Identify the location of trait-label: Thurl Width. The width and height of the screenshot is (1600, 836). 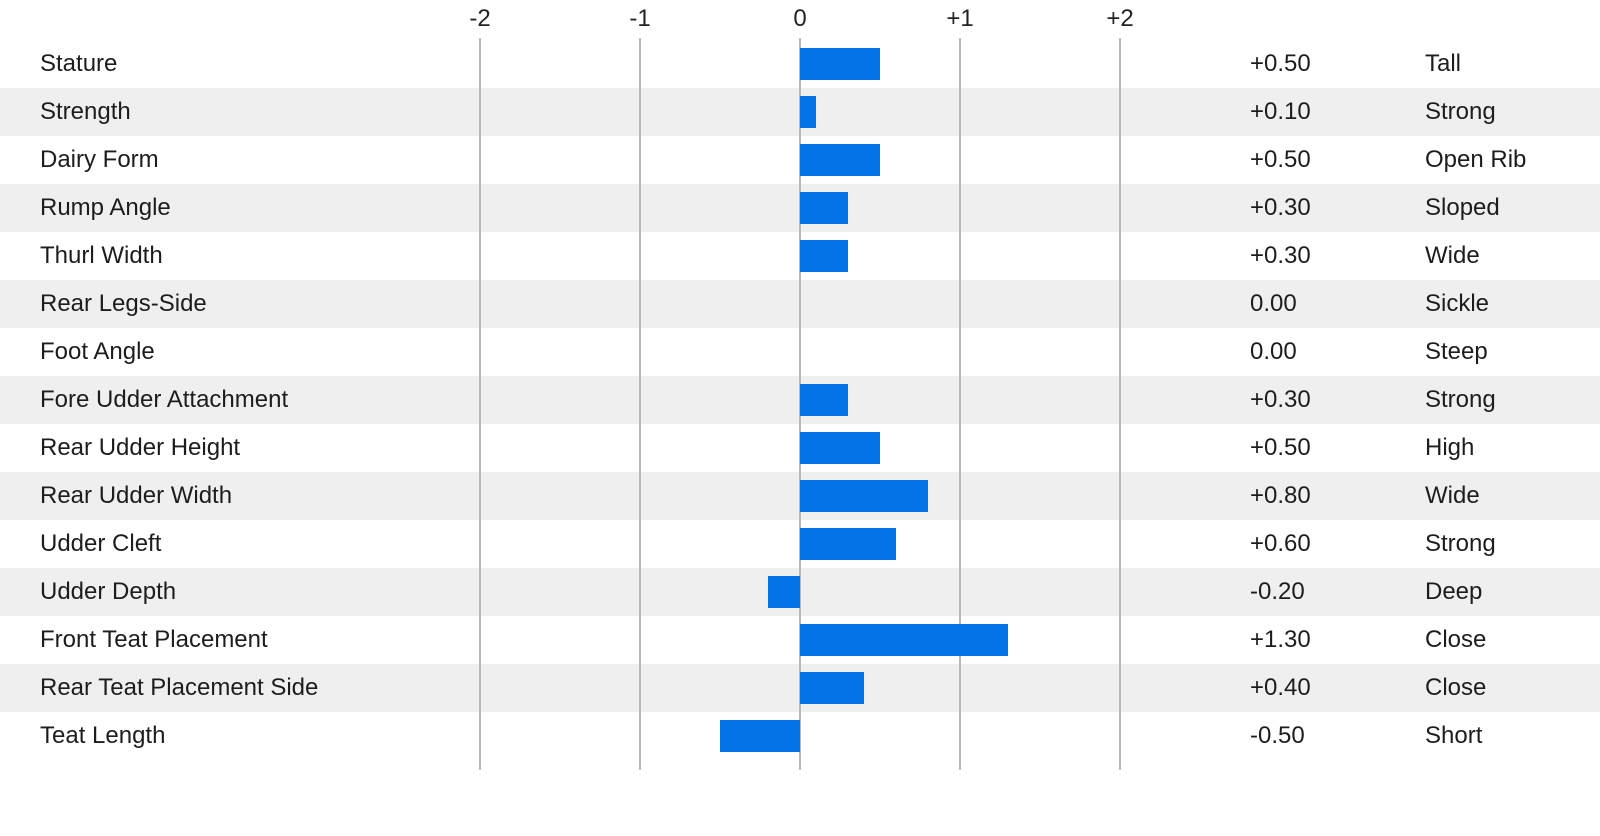
(101, 255).